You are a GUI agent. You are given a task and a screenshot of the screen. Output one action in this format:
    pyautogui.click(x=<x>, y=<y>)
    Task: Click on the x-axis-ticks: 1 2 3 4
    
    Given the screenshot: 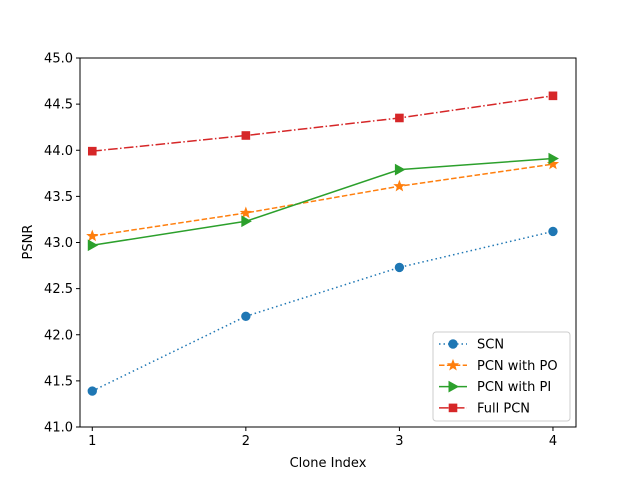 What is the action you would take?
    pyautogui.click(x=322, y=438)
    